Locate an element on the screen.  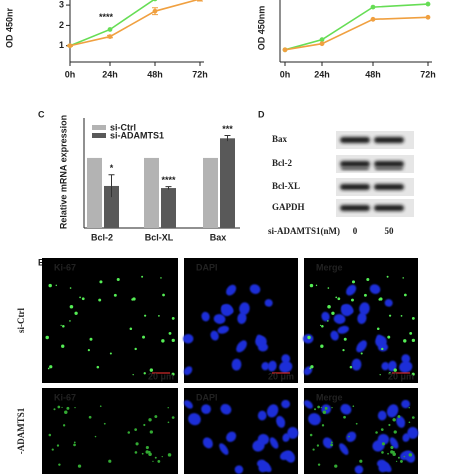
lane-label: 50 is located at coordinates (390, 231).